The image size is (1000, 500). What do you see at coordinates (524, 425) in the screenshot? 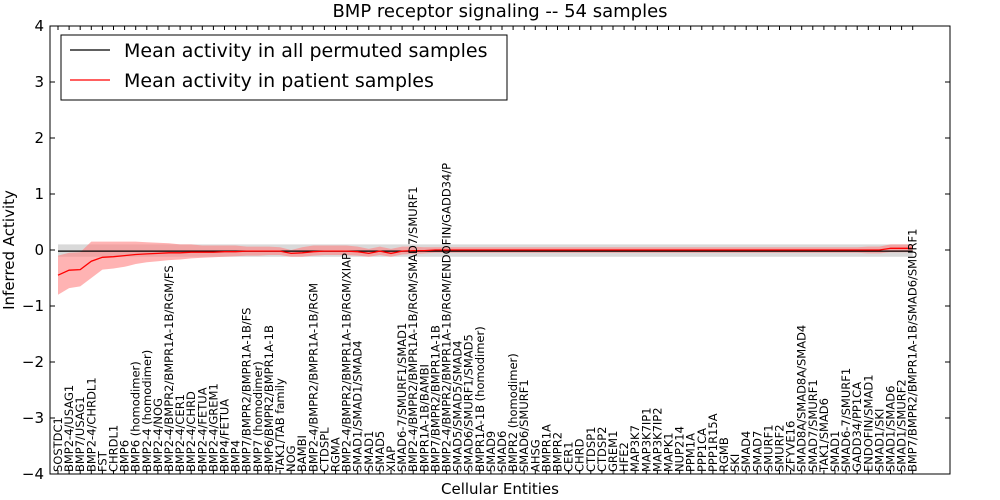
I see `x-tick-label-42: SMAD6/SMURF1` at bounding box center [524, 425].